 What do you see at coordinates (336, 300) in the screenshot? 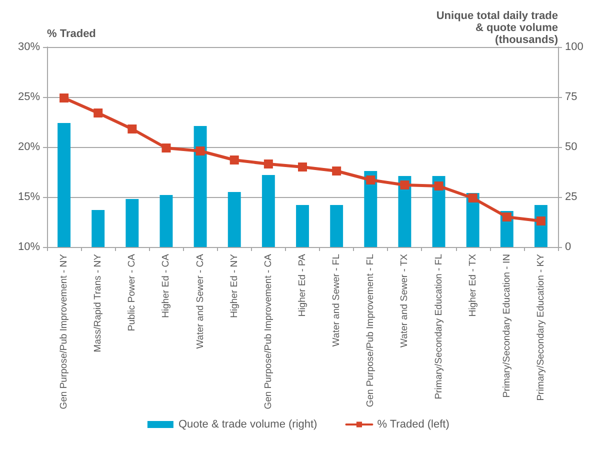
I see `x-tick-label: Water and Sewer - FL` at bounding box center [336, 300].